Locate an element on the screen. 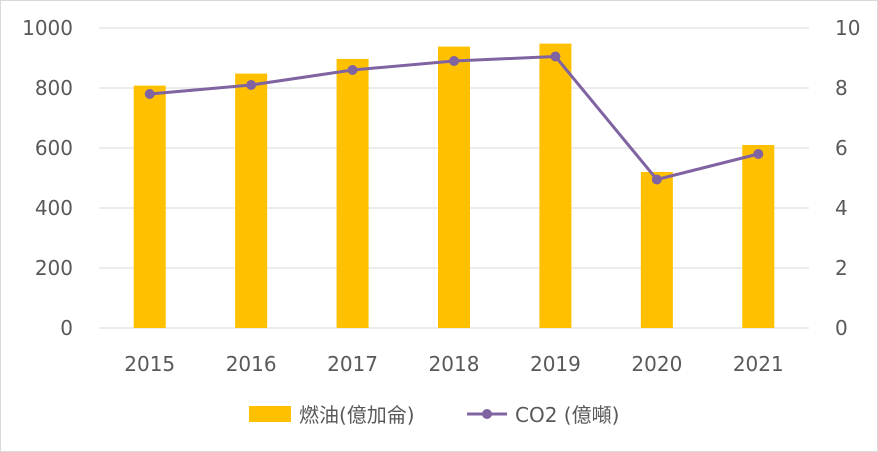 This screenshot has height=452, width=878. co2-point-2018 is located at coordinates (454, 61).